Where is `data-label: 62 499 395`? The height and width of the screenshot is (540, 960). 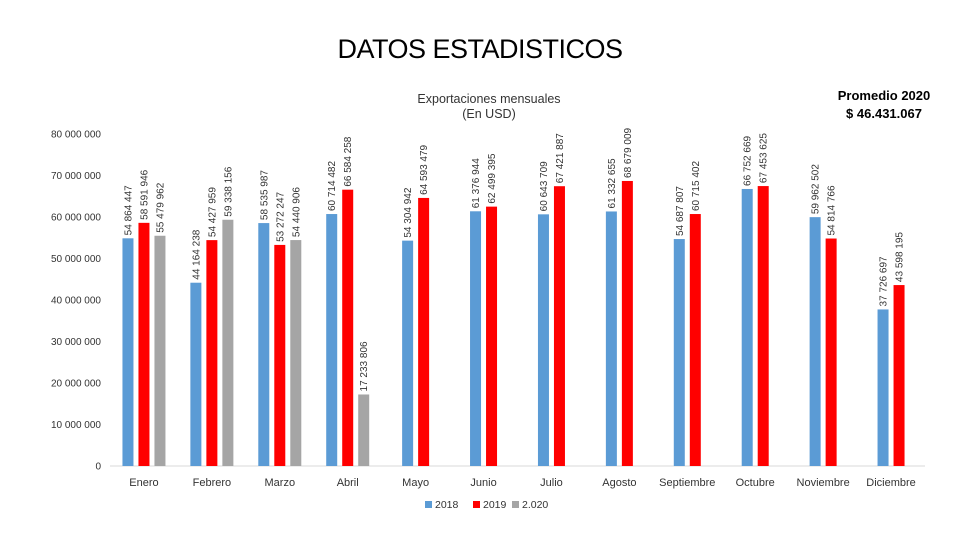
data-label: 62 499 395 is located at coordinates (492, 178).